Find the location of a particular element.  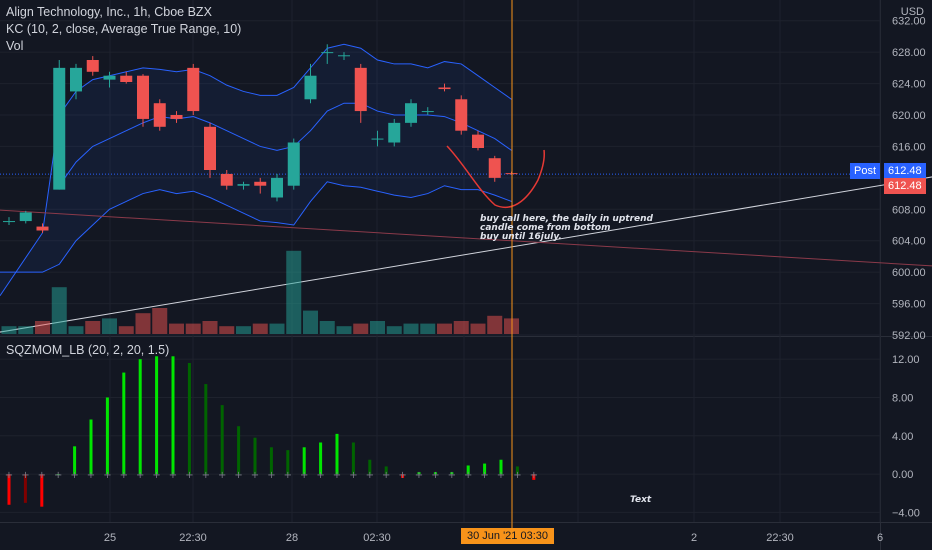

mom-tick-label: 8.00 is located at coordinates (902, 398).